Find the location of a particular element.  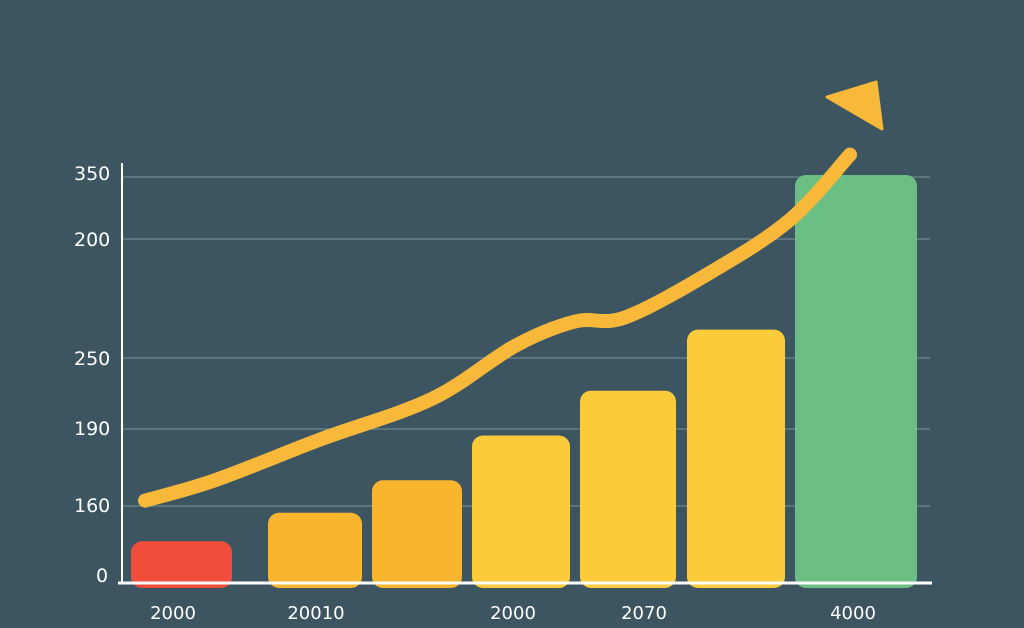

y-tick-label: 0 is located at coordinates (102, 576).